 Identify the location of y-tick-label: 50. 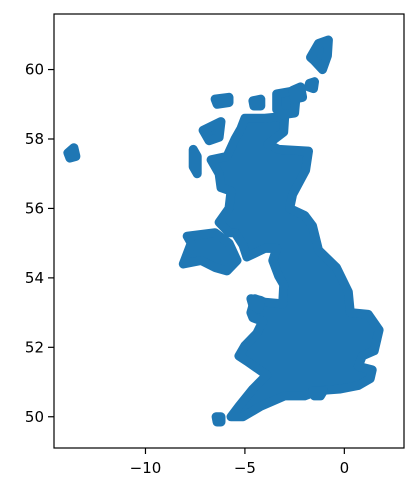
(34, 417).